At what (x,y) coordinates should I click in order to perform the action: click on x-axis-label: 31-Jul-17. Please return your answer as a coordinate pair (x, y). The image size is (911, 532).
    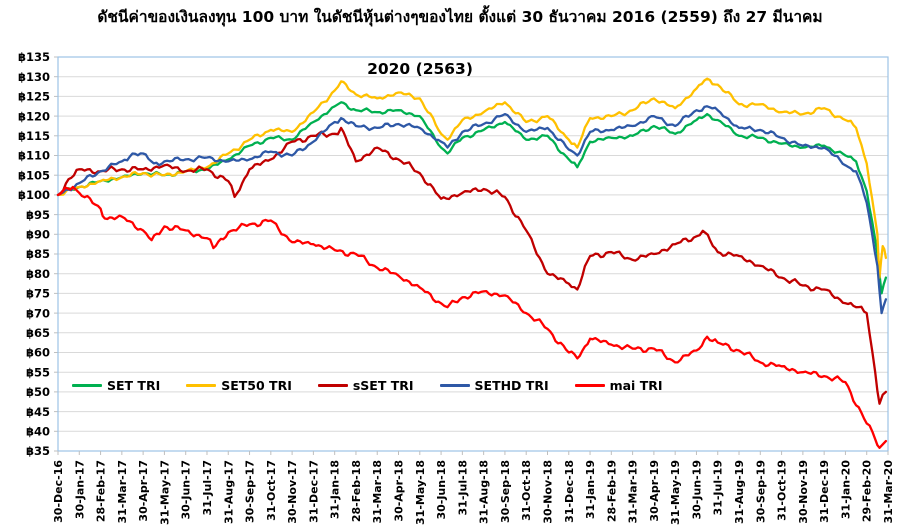
    Looking at the image, I should click on (207, 487).